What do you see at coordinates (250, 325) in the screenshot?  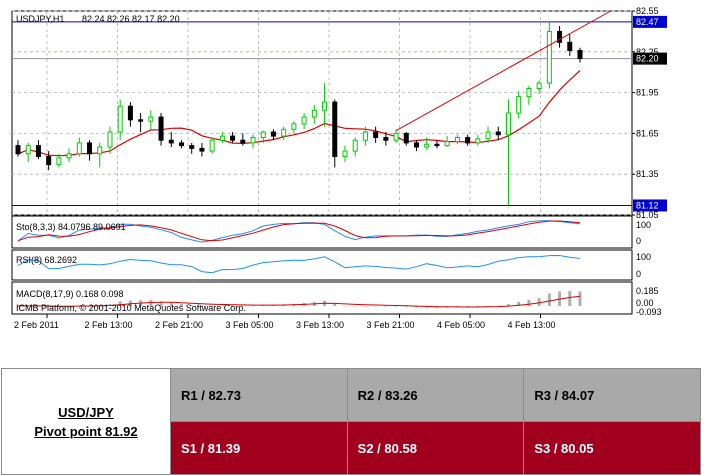 I see `x-tick-label: 3 Feb 05:00` at bounding box center [250, 325].